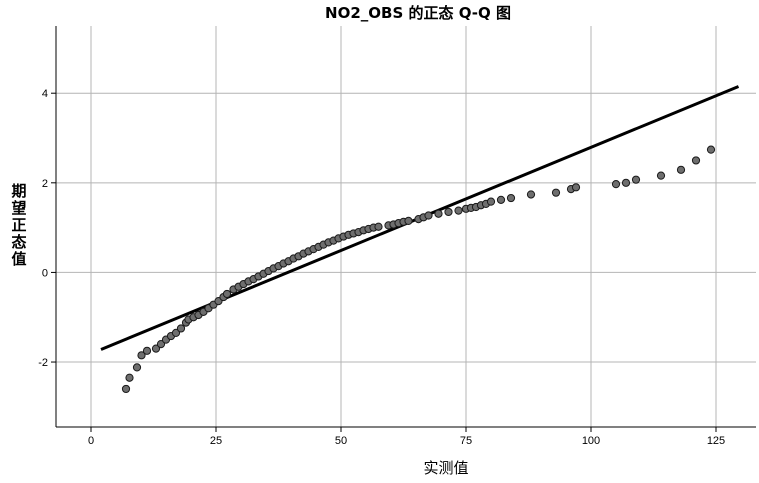  I want to click on y-axis-label: 期望正态值, so click(18, 225).